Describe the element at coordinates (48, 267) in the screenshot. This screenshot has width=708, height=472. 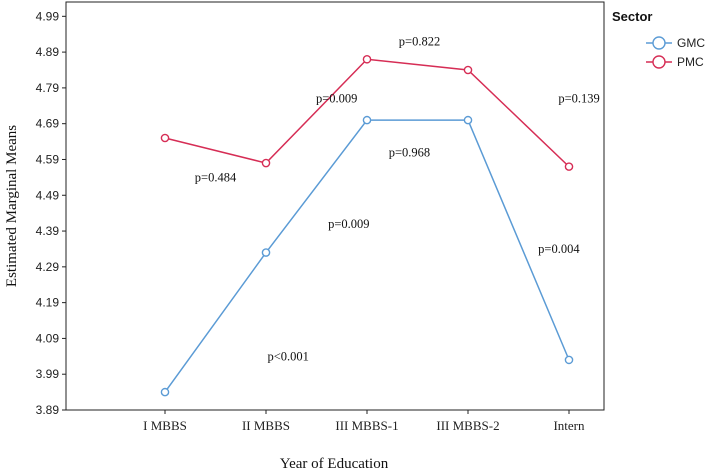
I see `y-tick-label: 4.29` at that location.